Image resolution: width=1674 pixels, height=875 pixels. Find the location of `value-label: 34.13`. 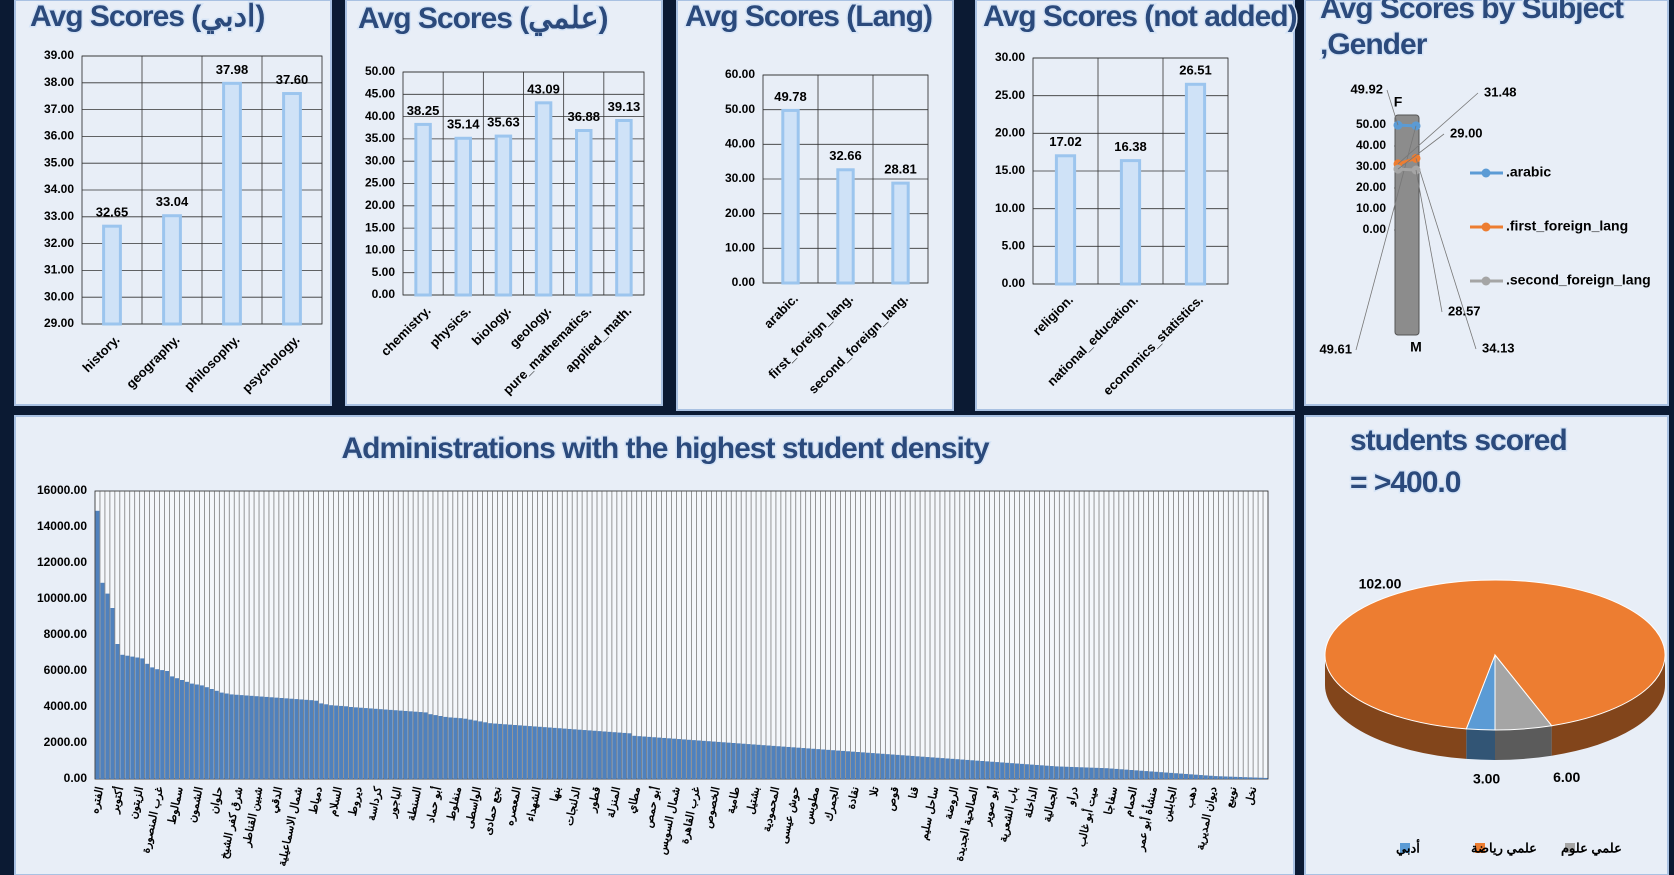

value-label: 34.13 is located at coordinates (1498, 347).